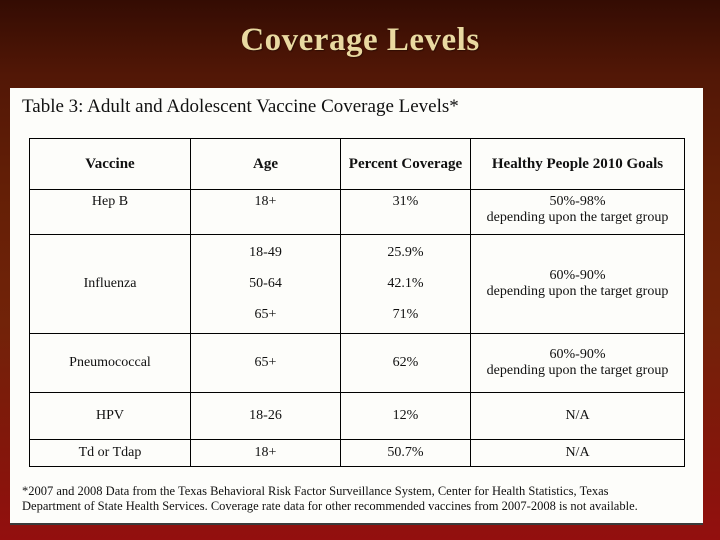 The width and height of the screenshot is (720, 540). What do you see at coordinates (405, 453) in the screenshot?
I see `coverage-cell: 50.7%` at bounding box center [405, 453].